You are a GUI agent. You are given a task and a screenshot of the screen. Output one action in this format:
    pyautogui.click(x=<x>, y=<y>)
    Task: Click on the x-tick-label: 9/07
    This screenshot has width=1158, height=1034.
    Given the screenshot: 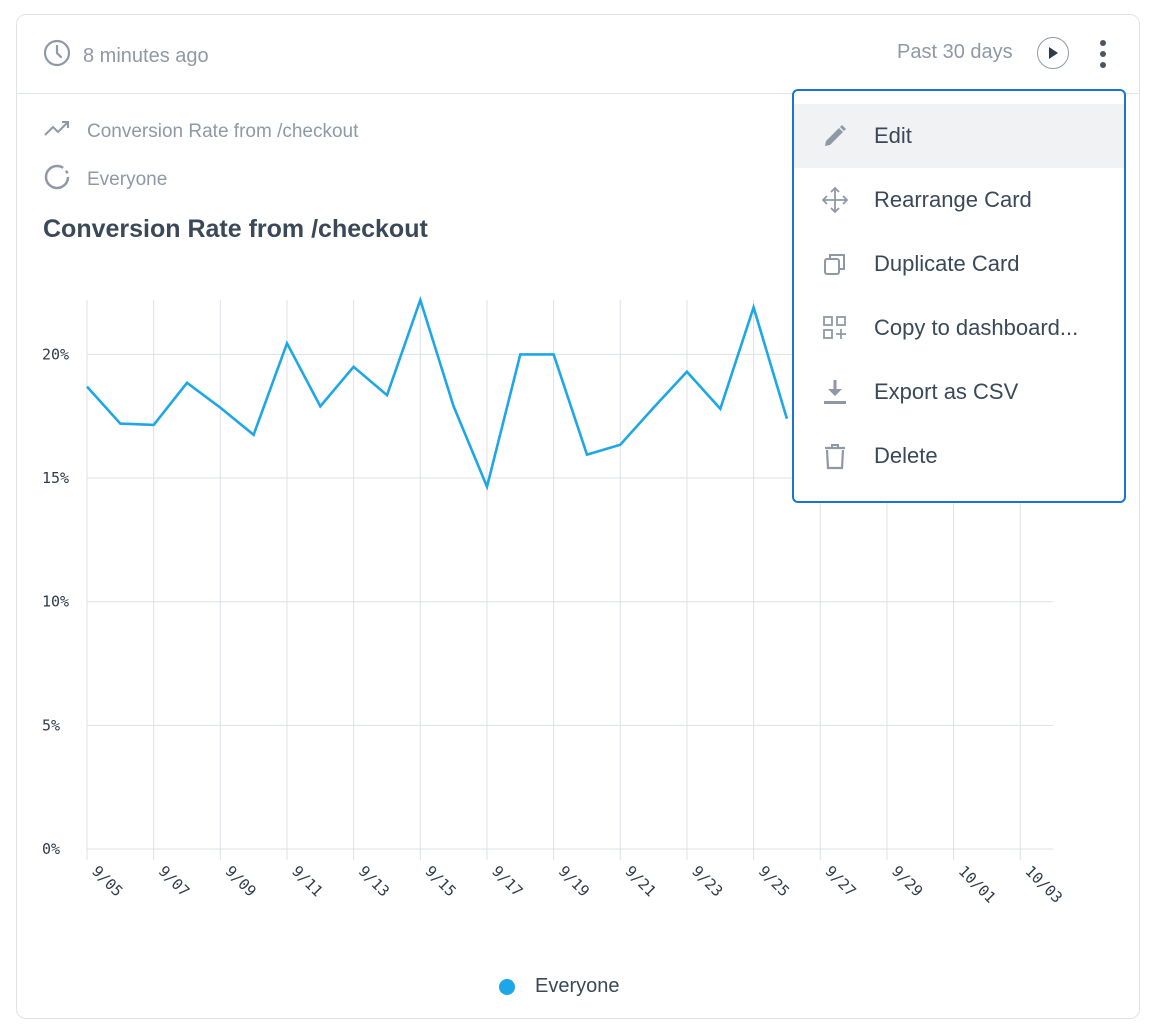 What is the action you would take?
    pyautogui.click(x=174, y=881)
    